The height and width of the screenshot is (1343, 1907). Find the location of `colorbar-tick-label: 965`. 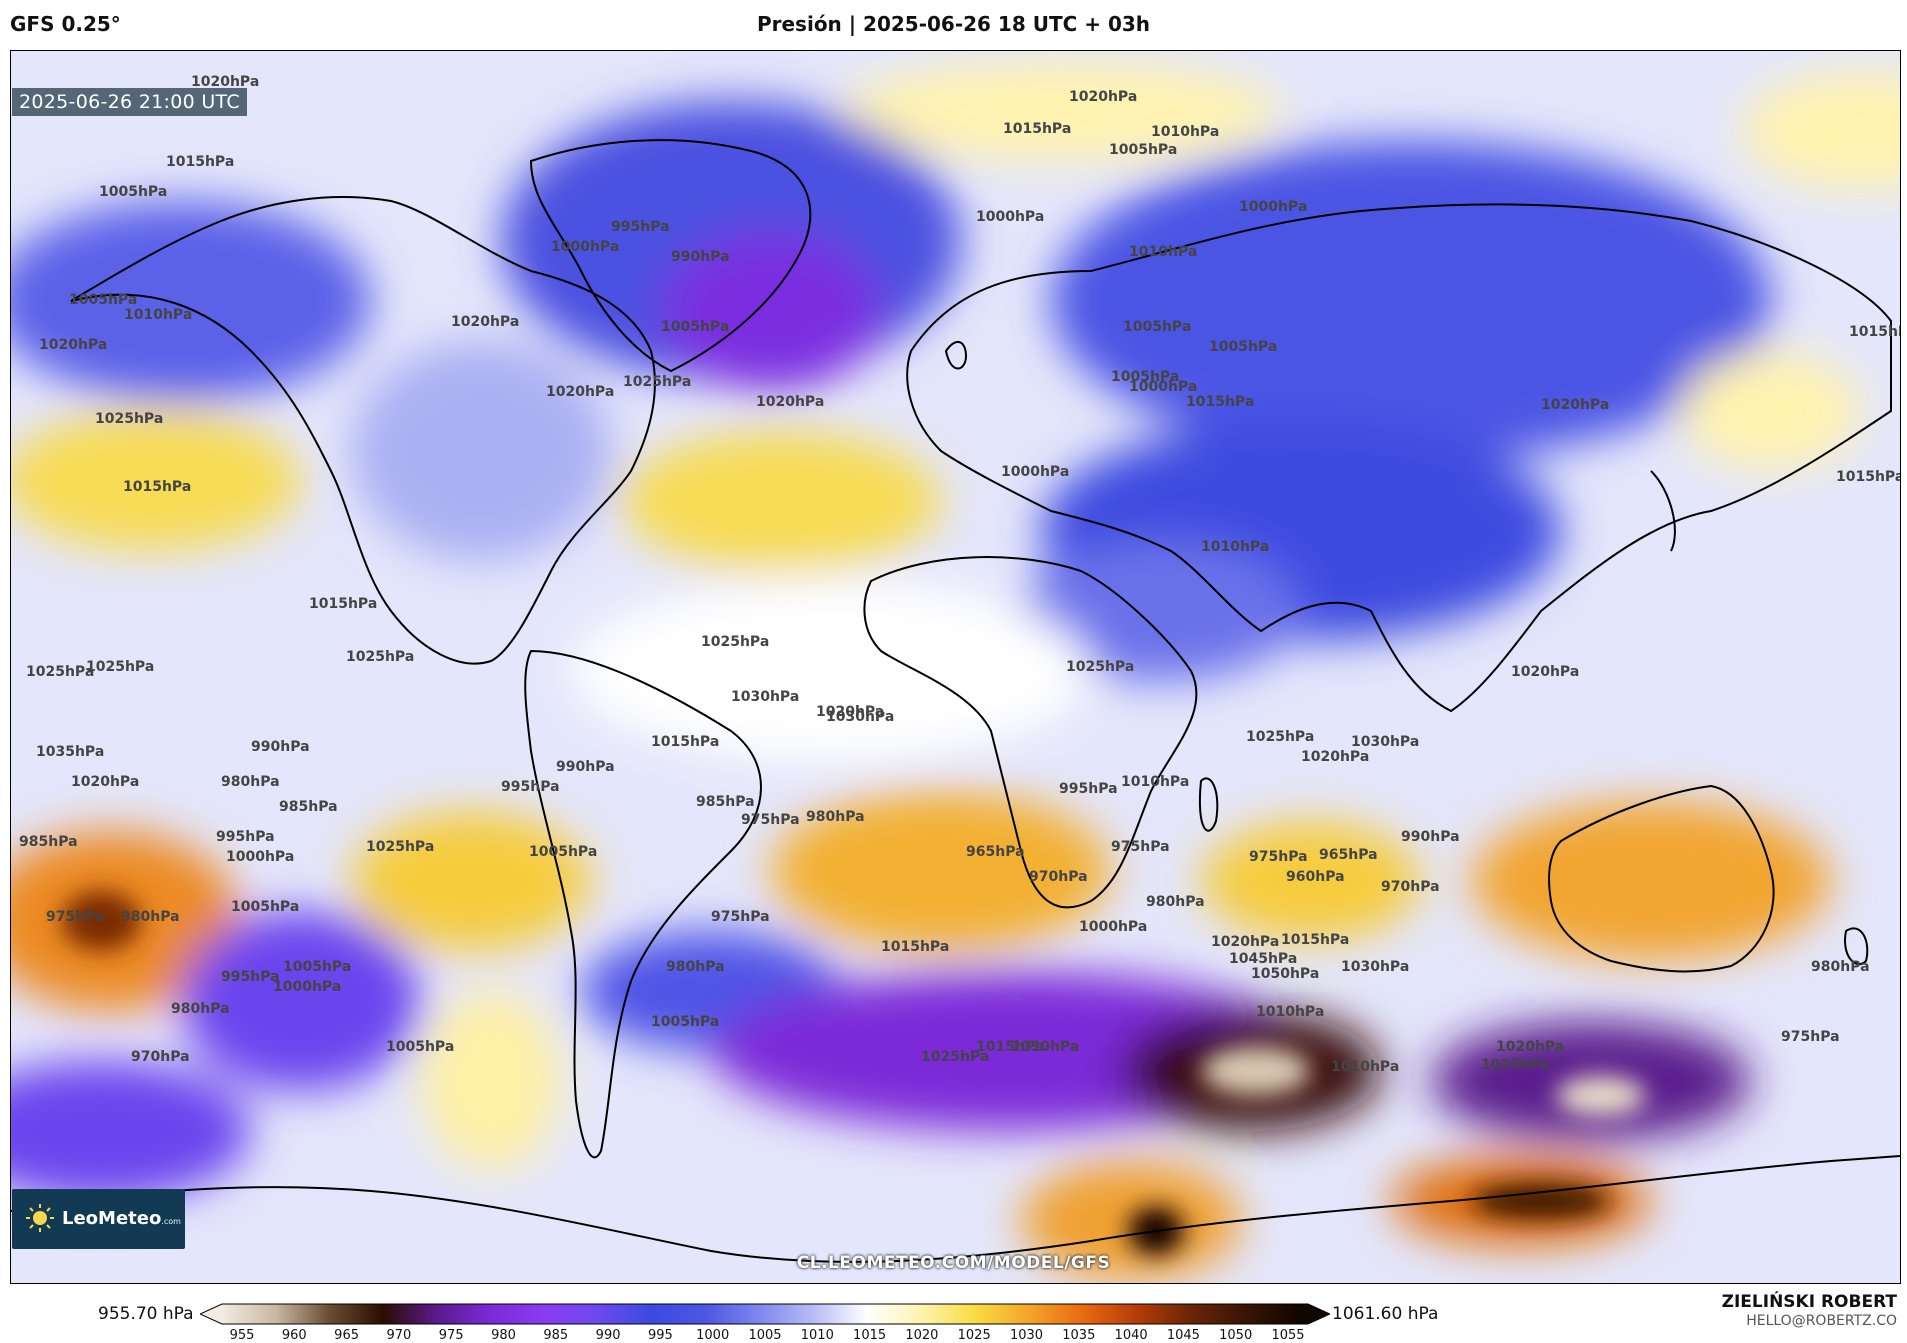

colorbar-tick-label: 965 is located at coordinates (347, 1335).